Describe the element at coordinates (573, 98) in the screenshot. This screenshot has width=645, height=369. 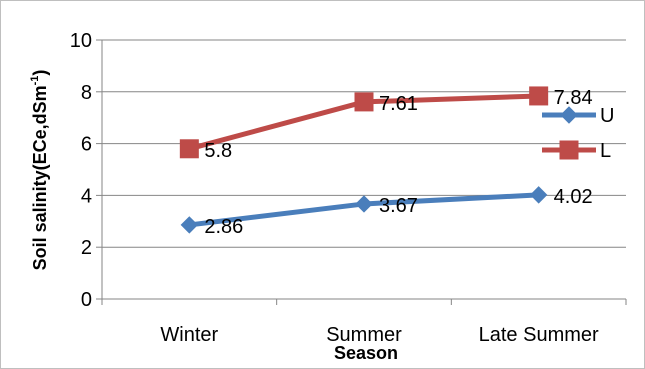
I see `data-label-l: 7.84` at that location.